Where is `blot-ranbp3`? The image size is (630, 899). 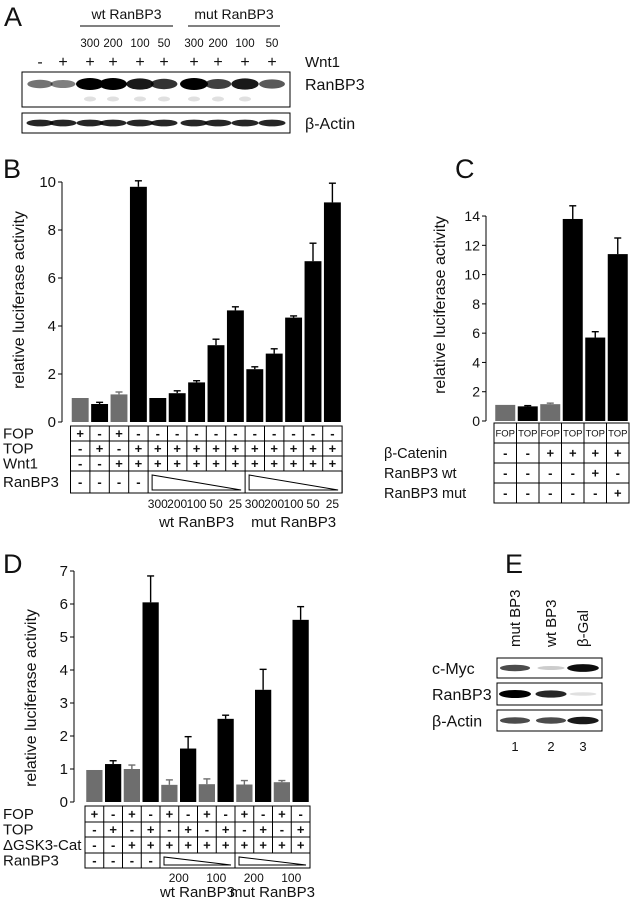 blot-ranbp3 is located at coordinates (549, 694).